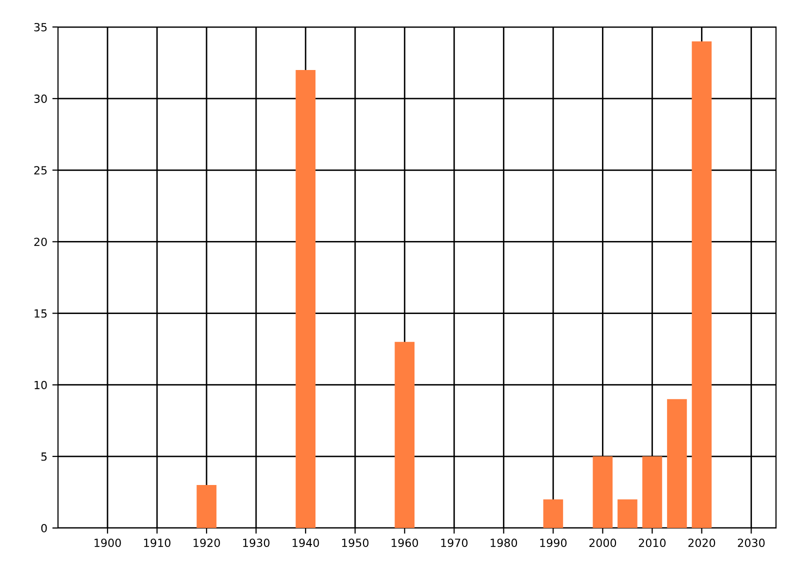 The width and height of the screenshot is (800, 576). Describe the element at coordinates (504, 543) in the screenshot. I see `x-tick-label: 1980` at that location.